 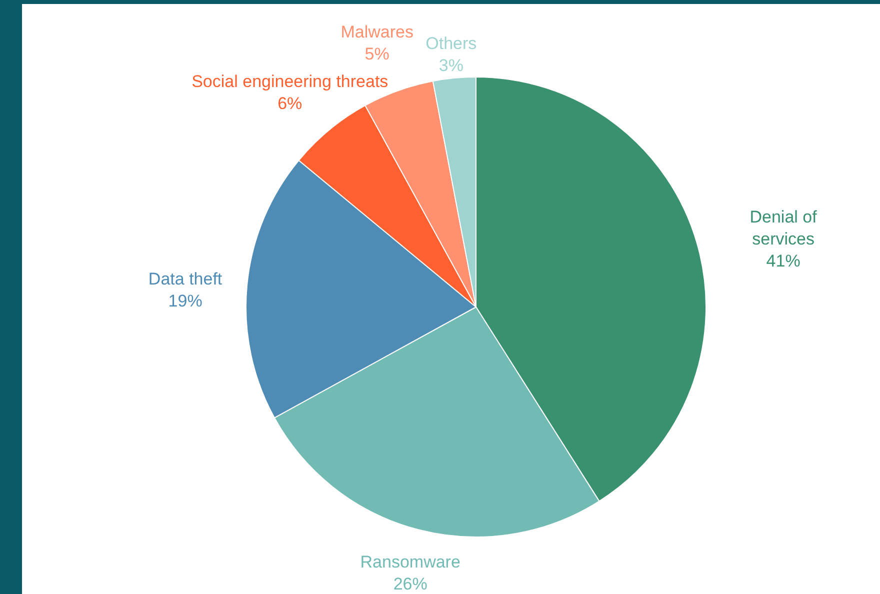 What do you see at coordinates (410, 562) in the screenshot?
I see `slice-label: Ransomware` at bounding box center [410, 562].